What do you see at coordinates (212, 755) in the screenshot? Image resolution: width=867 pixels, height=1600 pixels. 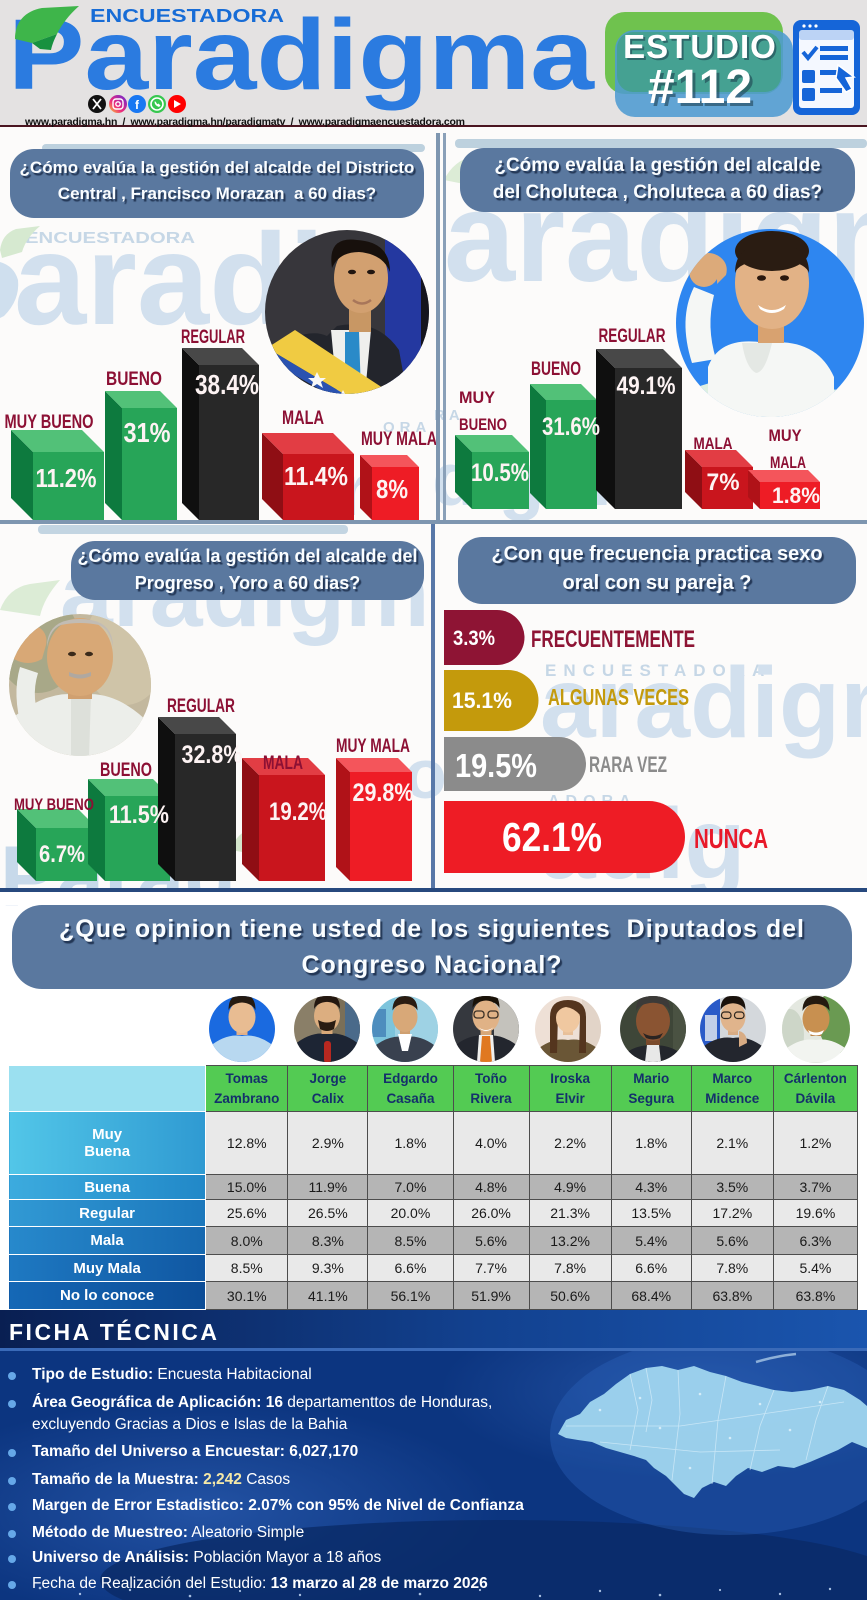 I see `svg-text: 32.8%` at bounding box center [212, 755].